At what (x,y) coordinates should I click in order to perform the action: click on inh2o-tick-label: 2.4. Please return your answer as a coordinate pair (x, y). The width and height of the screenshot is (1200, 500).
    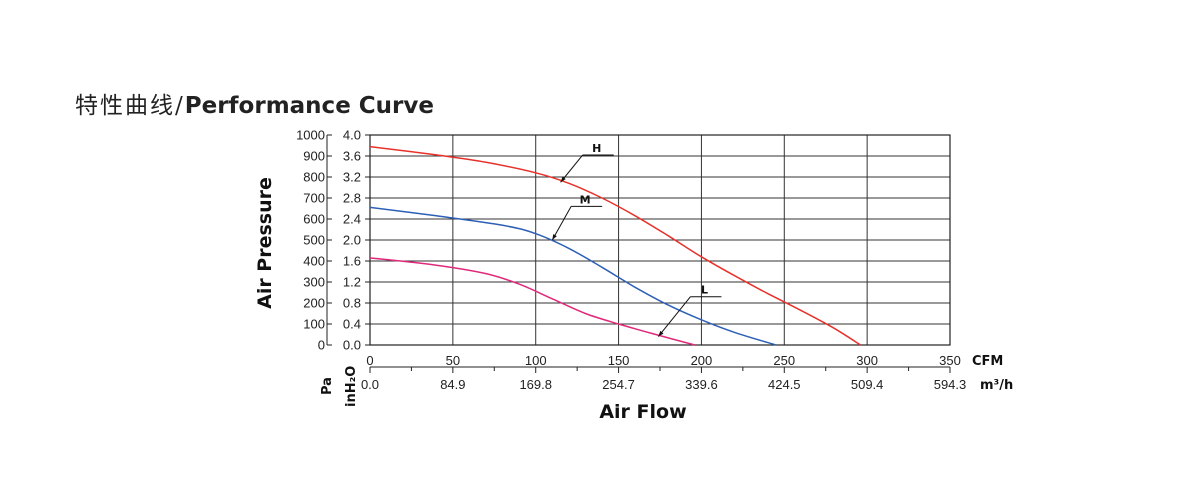
    Looking at the image, I should click on (352, 219).